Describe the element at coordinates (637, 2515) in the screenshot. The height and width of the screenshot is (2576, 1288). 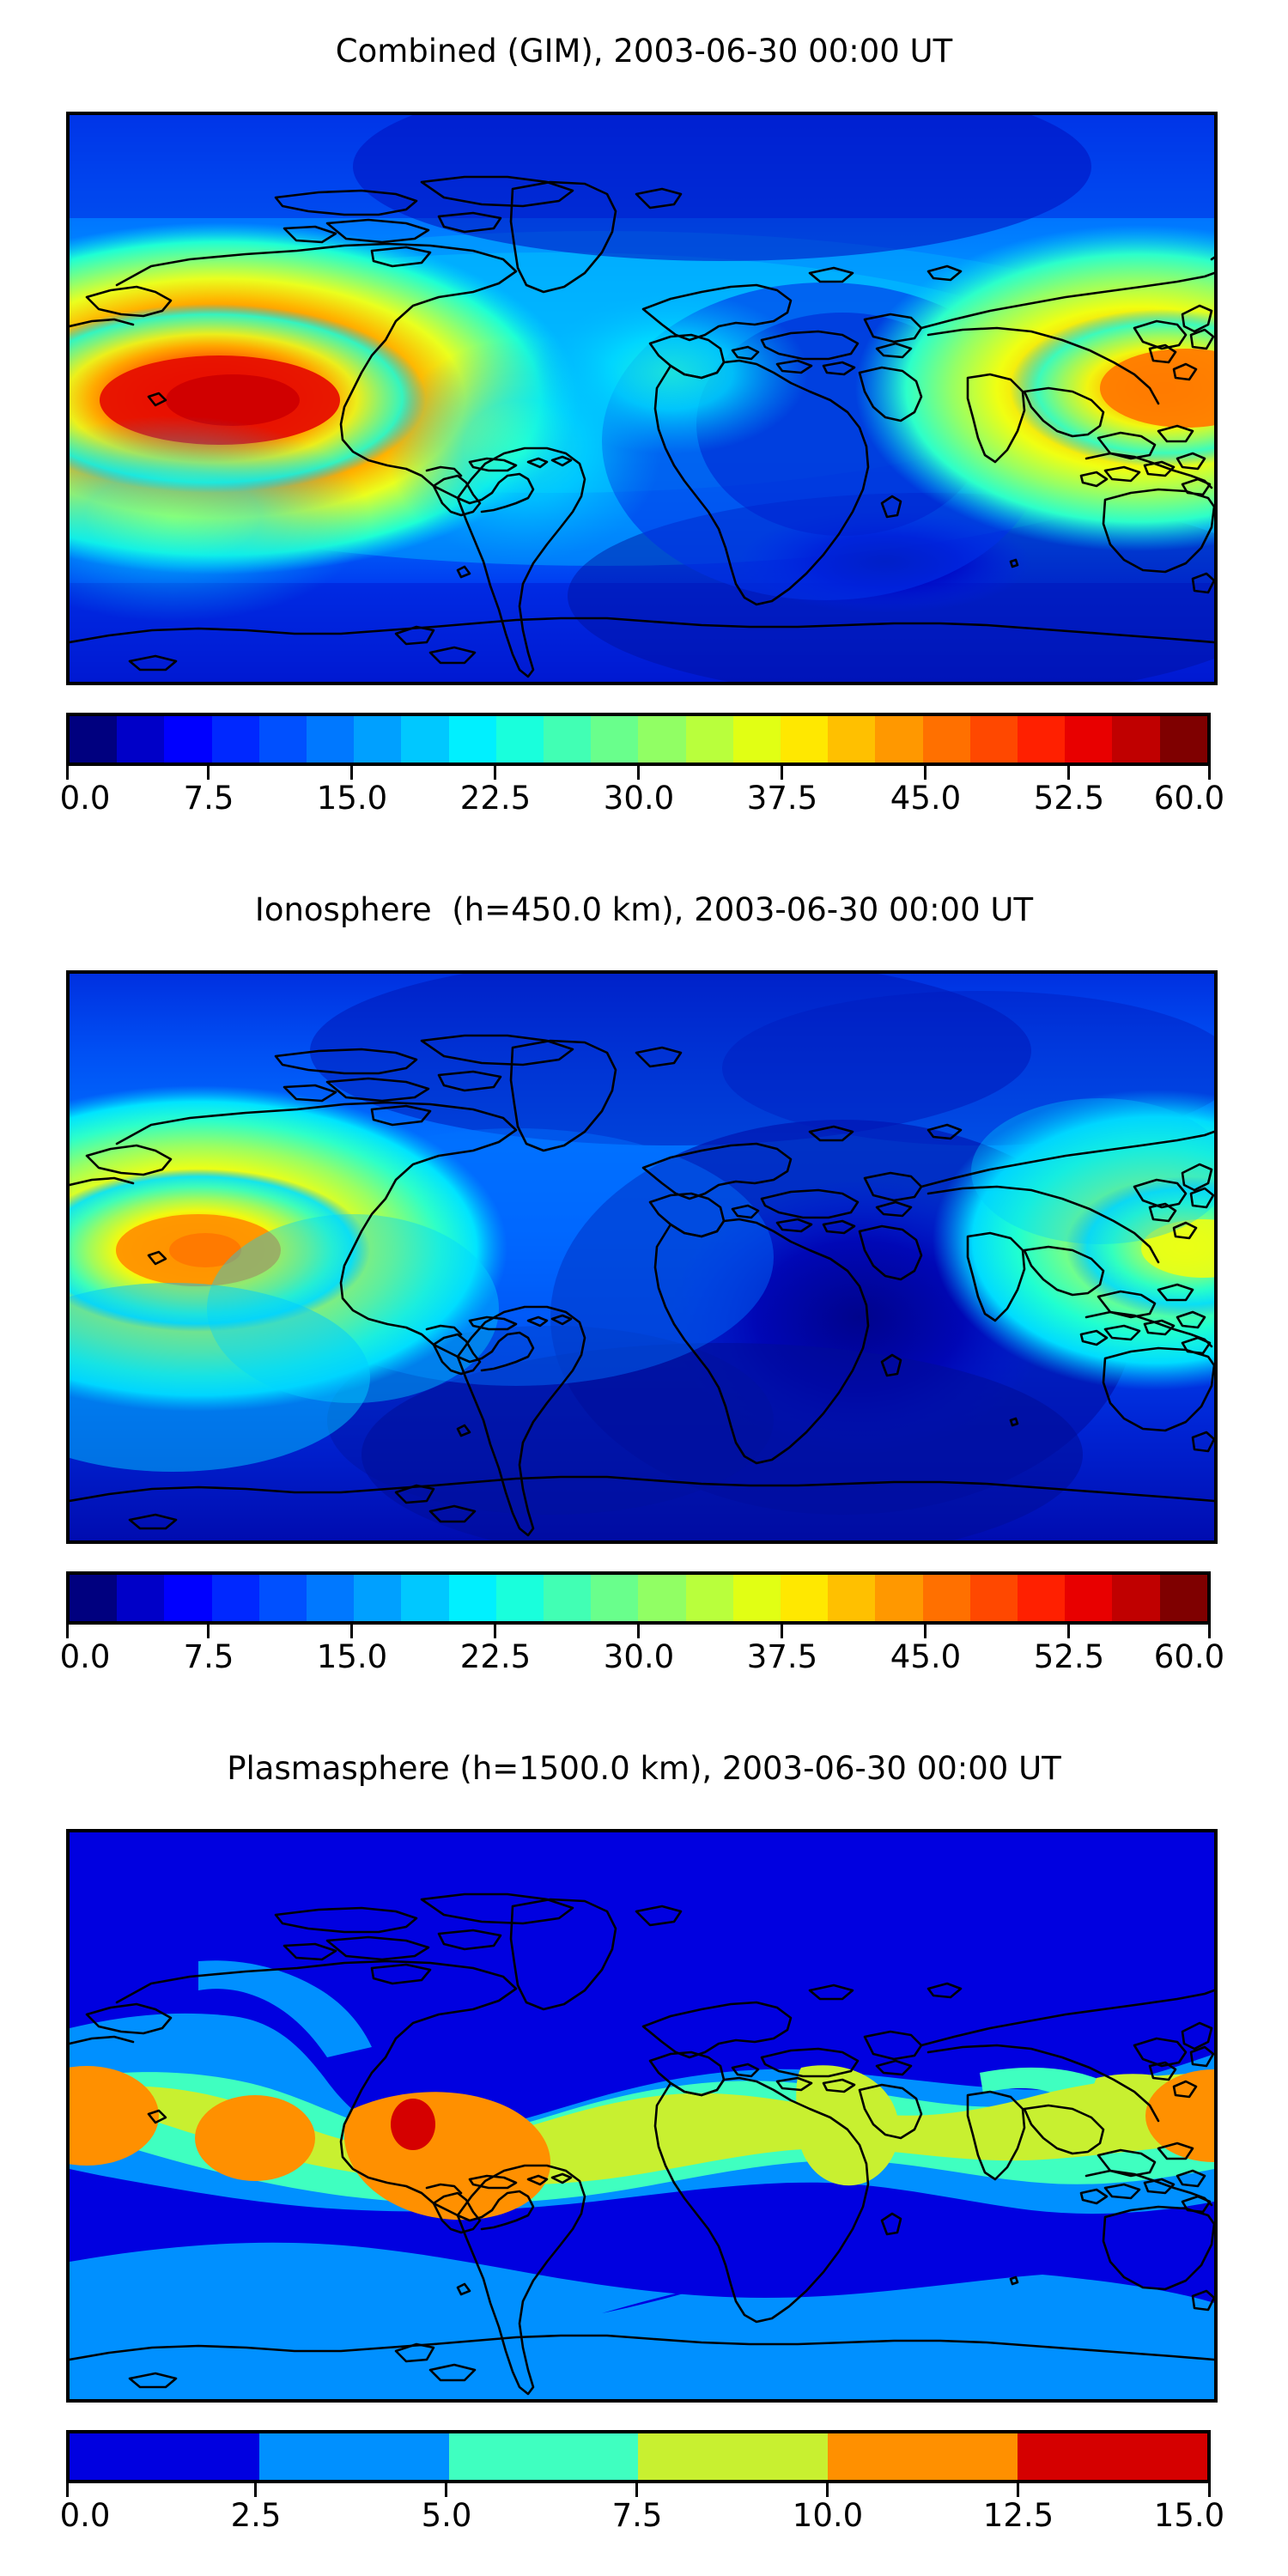
I see `cbar3-tick-3: 7.5` at that location.